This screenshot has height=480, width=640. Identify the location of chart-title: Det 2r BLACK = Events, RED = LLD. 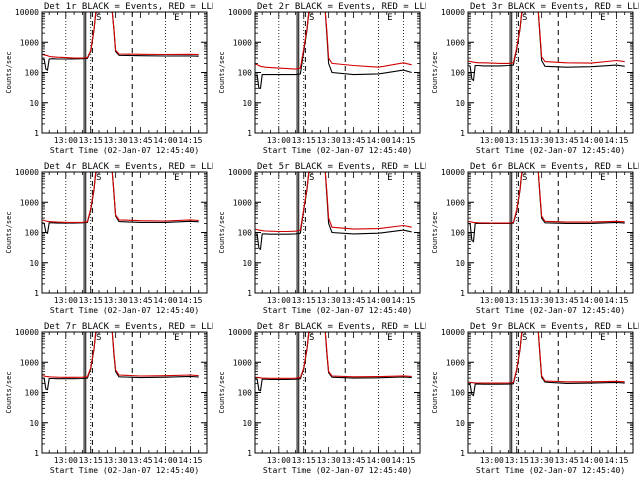
(341, 7).